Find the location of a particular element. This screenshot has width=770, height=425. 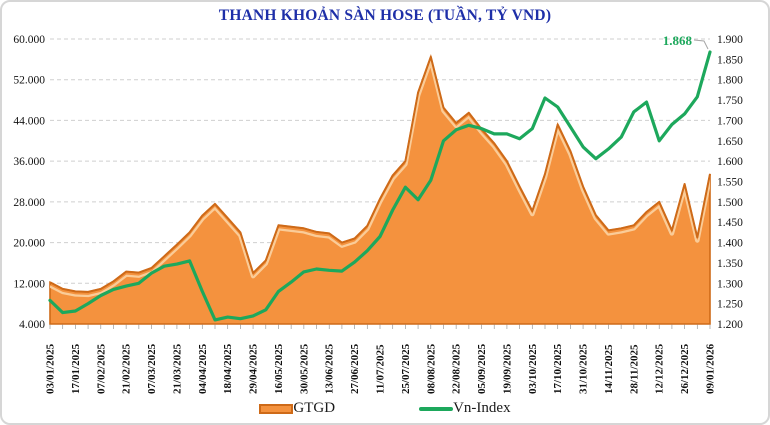

right-axis-label: 1.200 is located at coordinates (730, 325).